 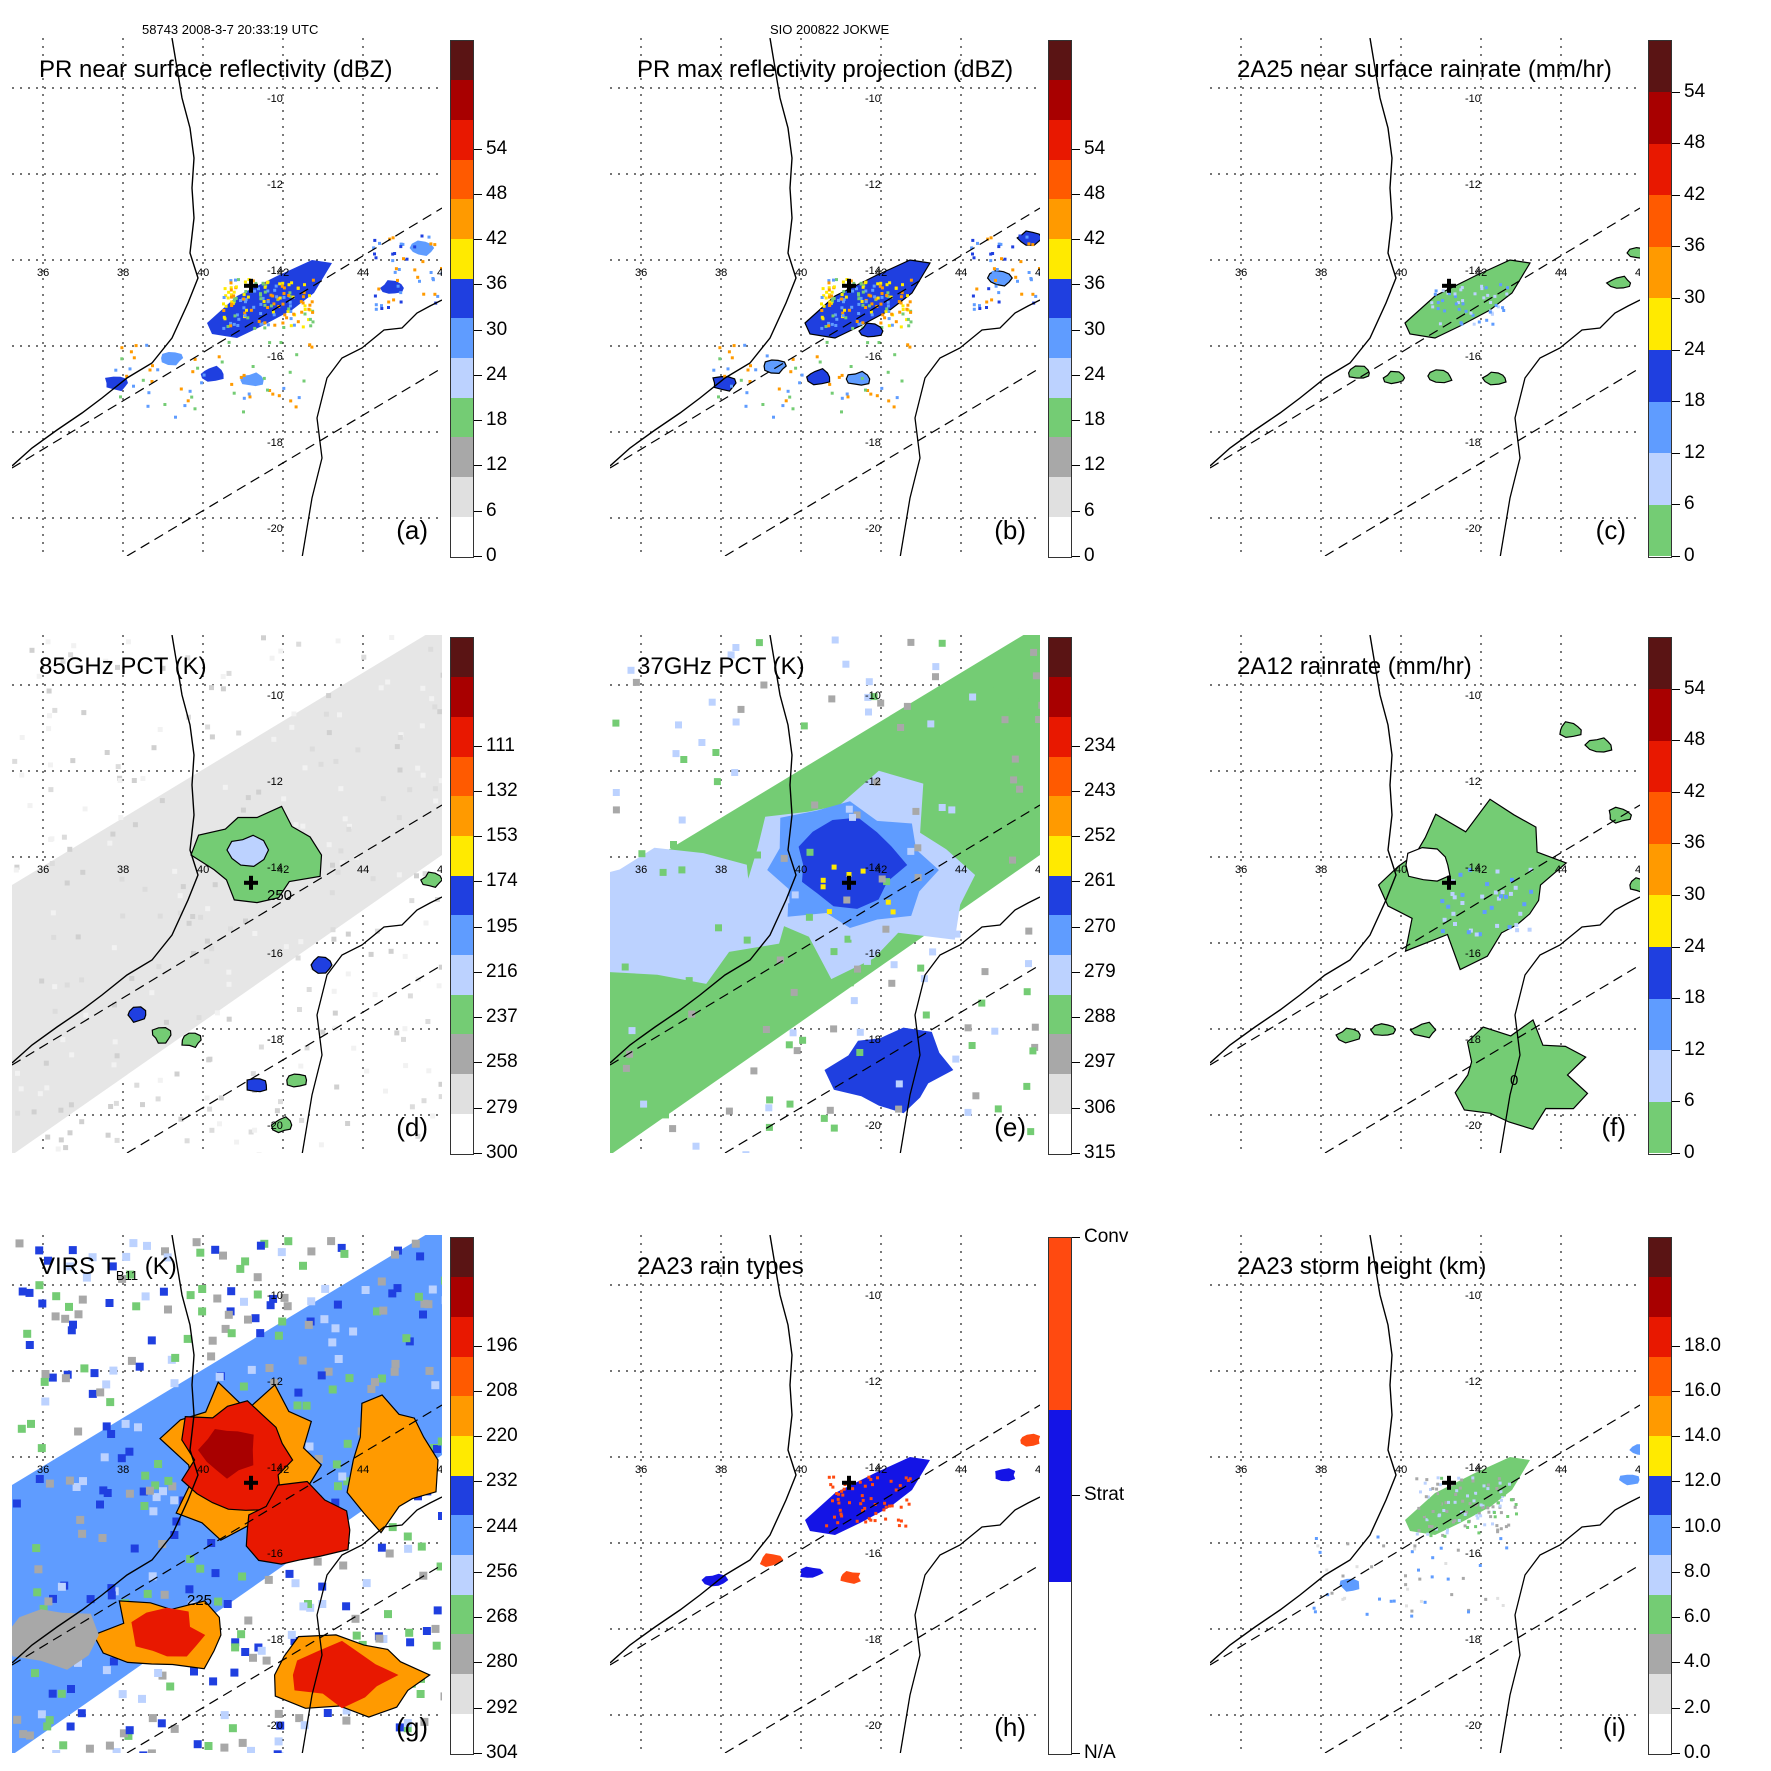 I want to click on colorbar-tick-label: 261, so click(x=1100, y=881).